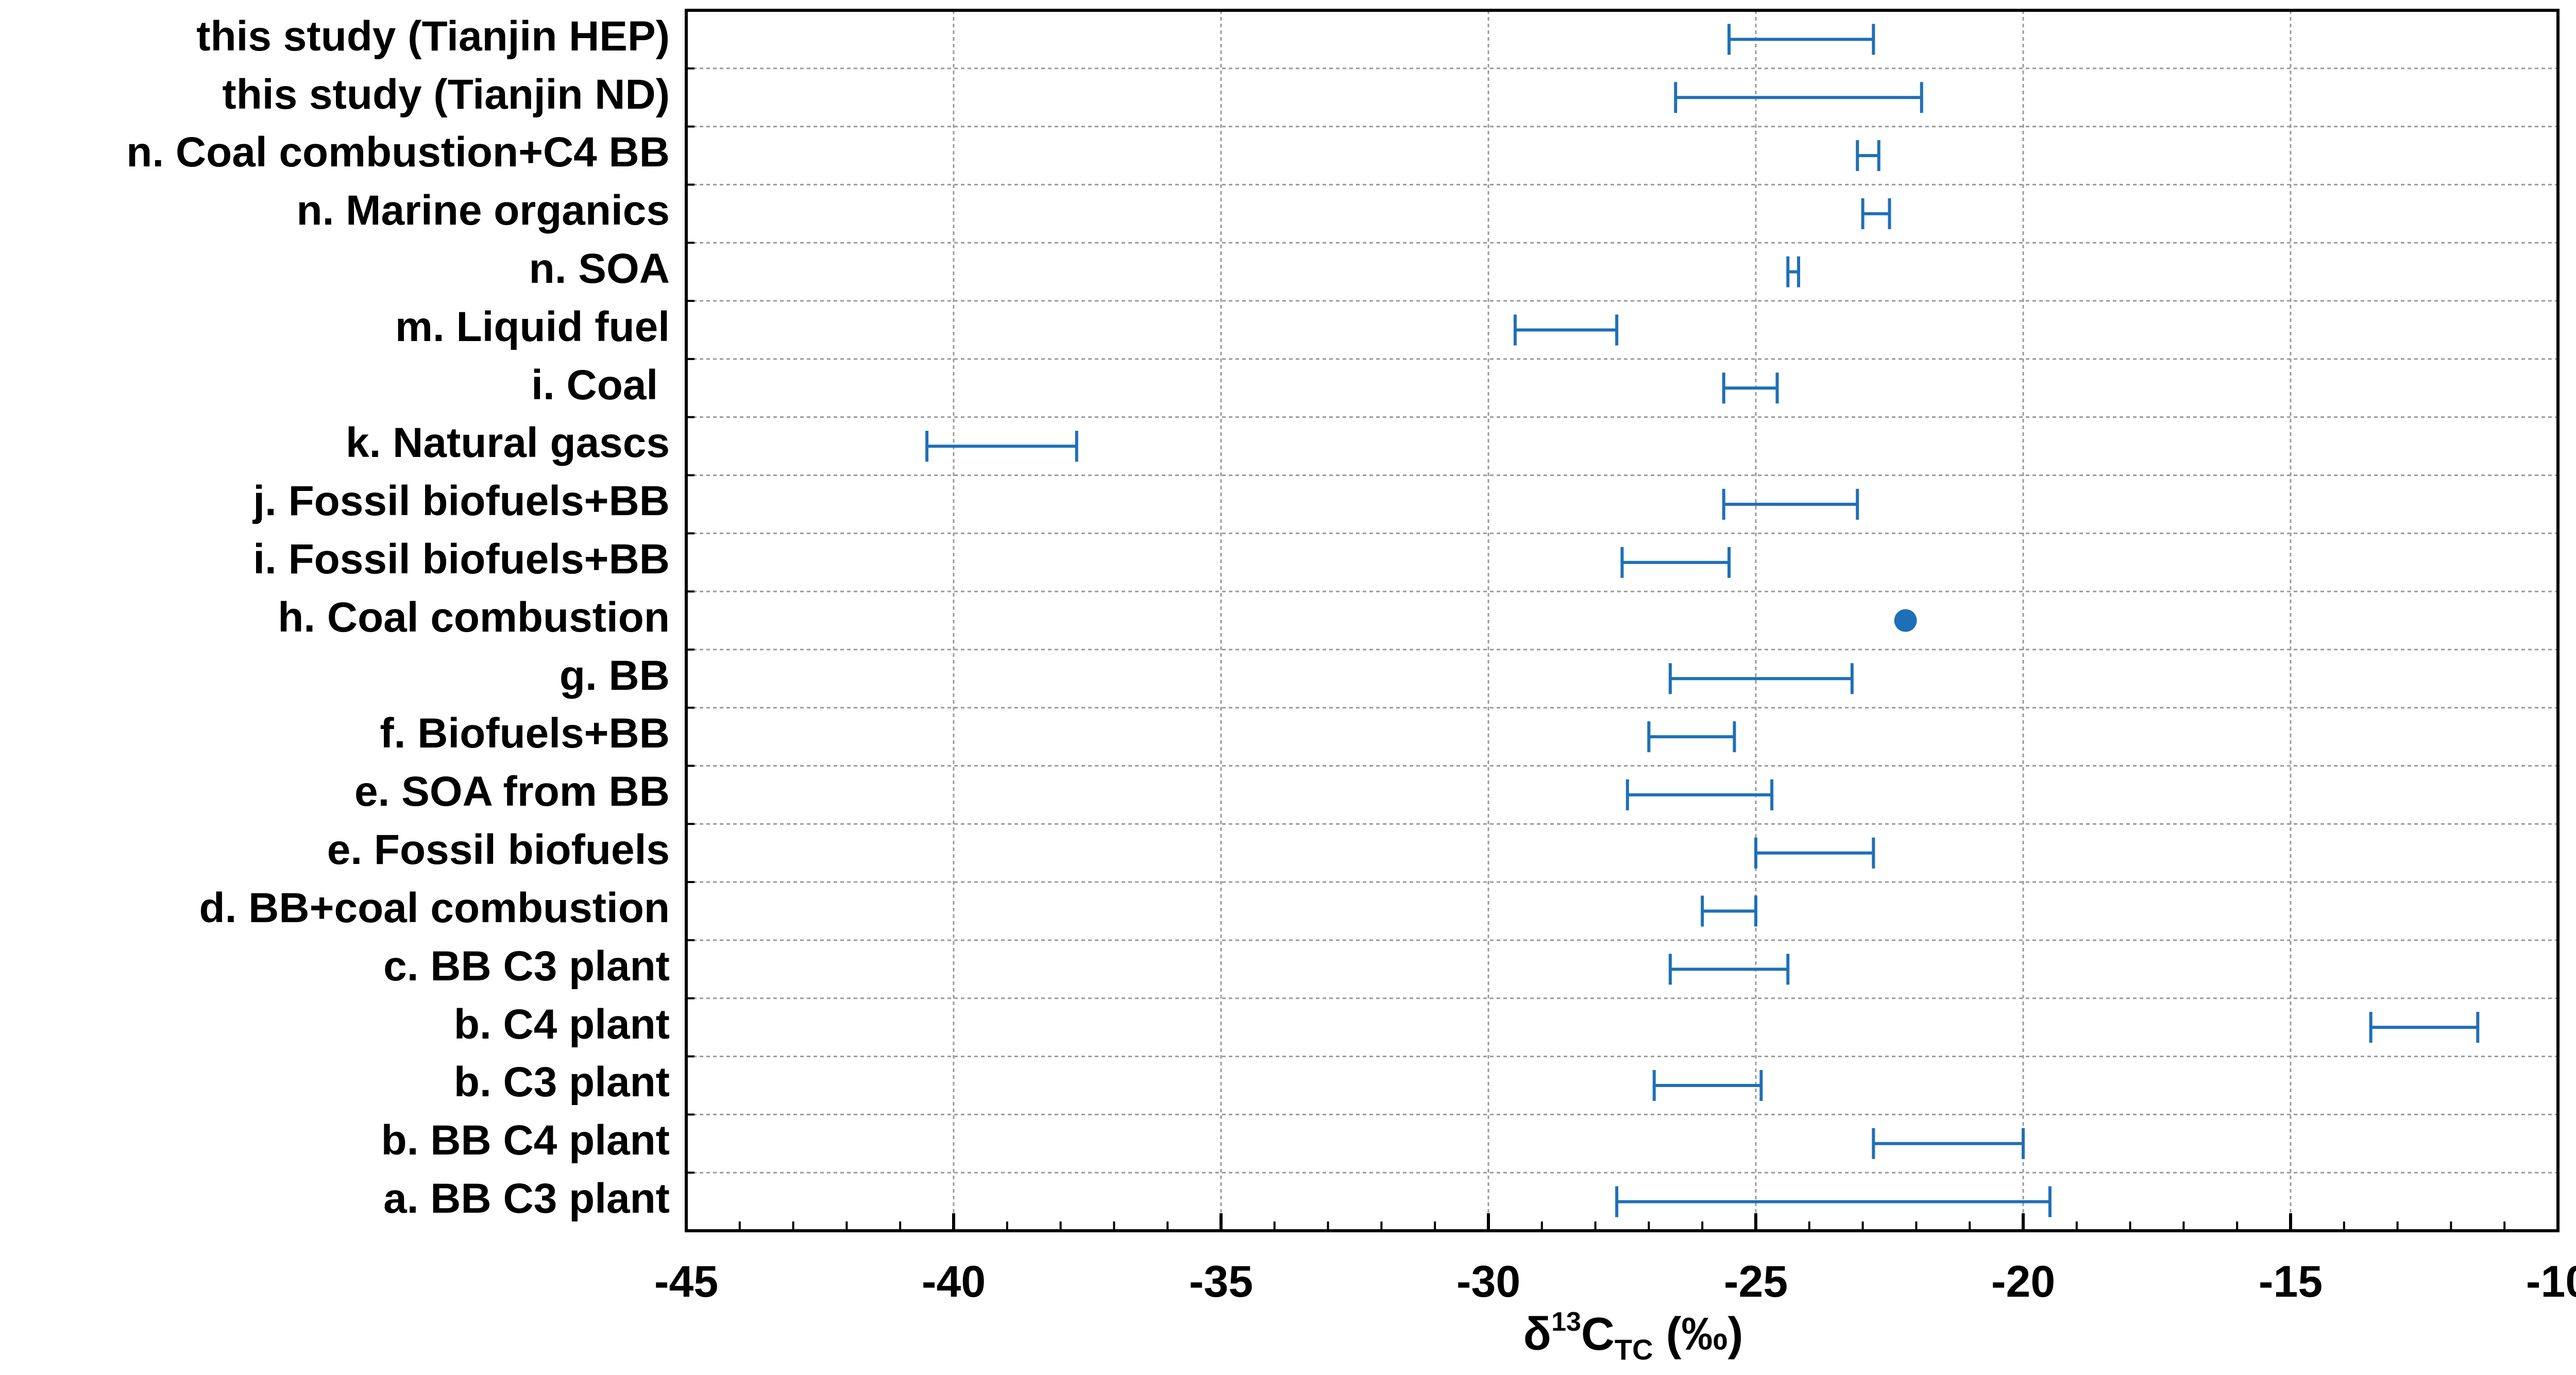 This screenshot has height=1375, width=2576. What do you see at coordinates (1729, 969) in the screenshot?
I see `range-c-bb-c3-plant` at bounding box center [1729, 969].